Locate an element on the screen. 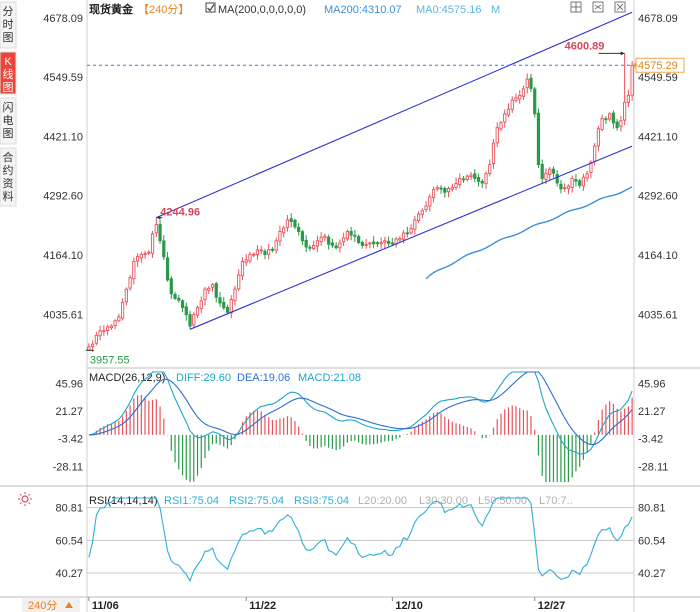  period-selector-bg is located at coordinates (51, 605).